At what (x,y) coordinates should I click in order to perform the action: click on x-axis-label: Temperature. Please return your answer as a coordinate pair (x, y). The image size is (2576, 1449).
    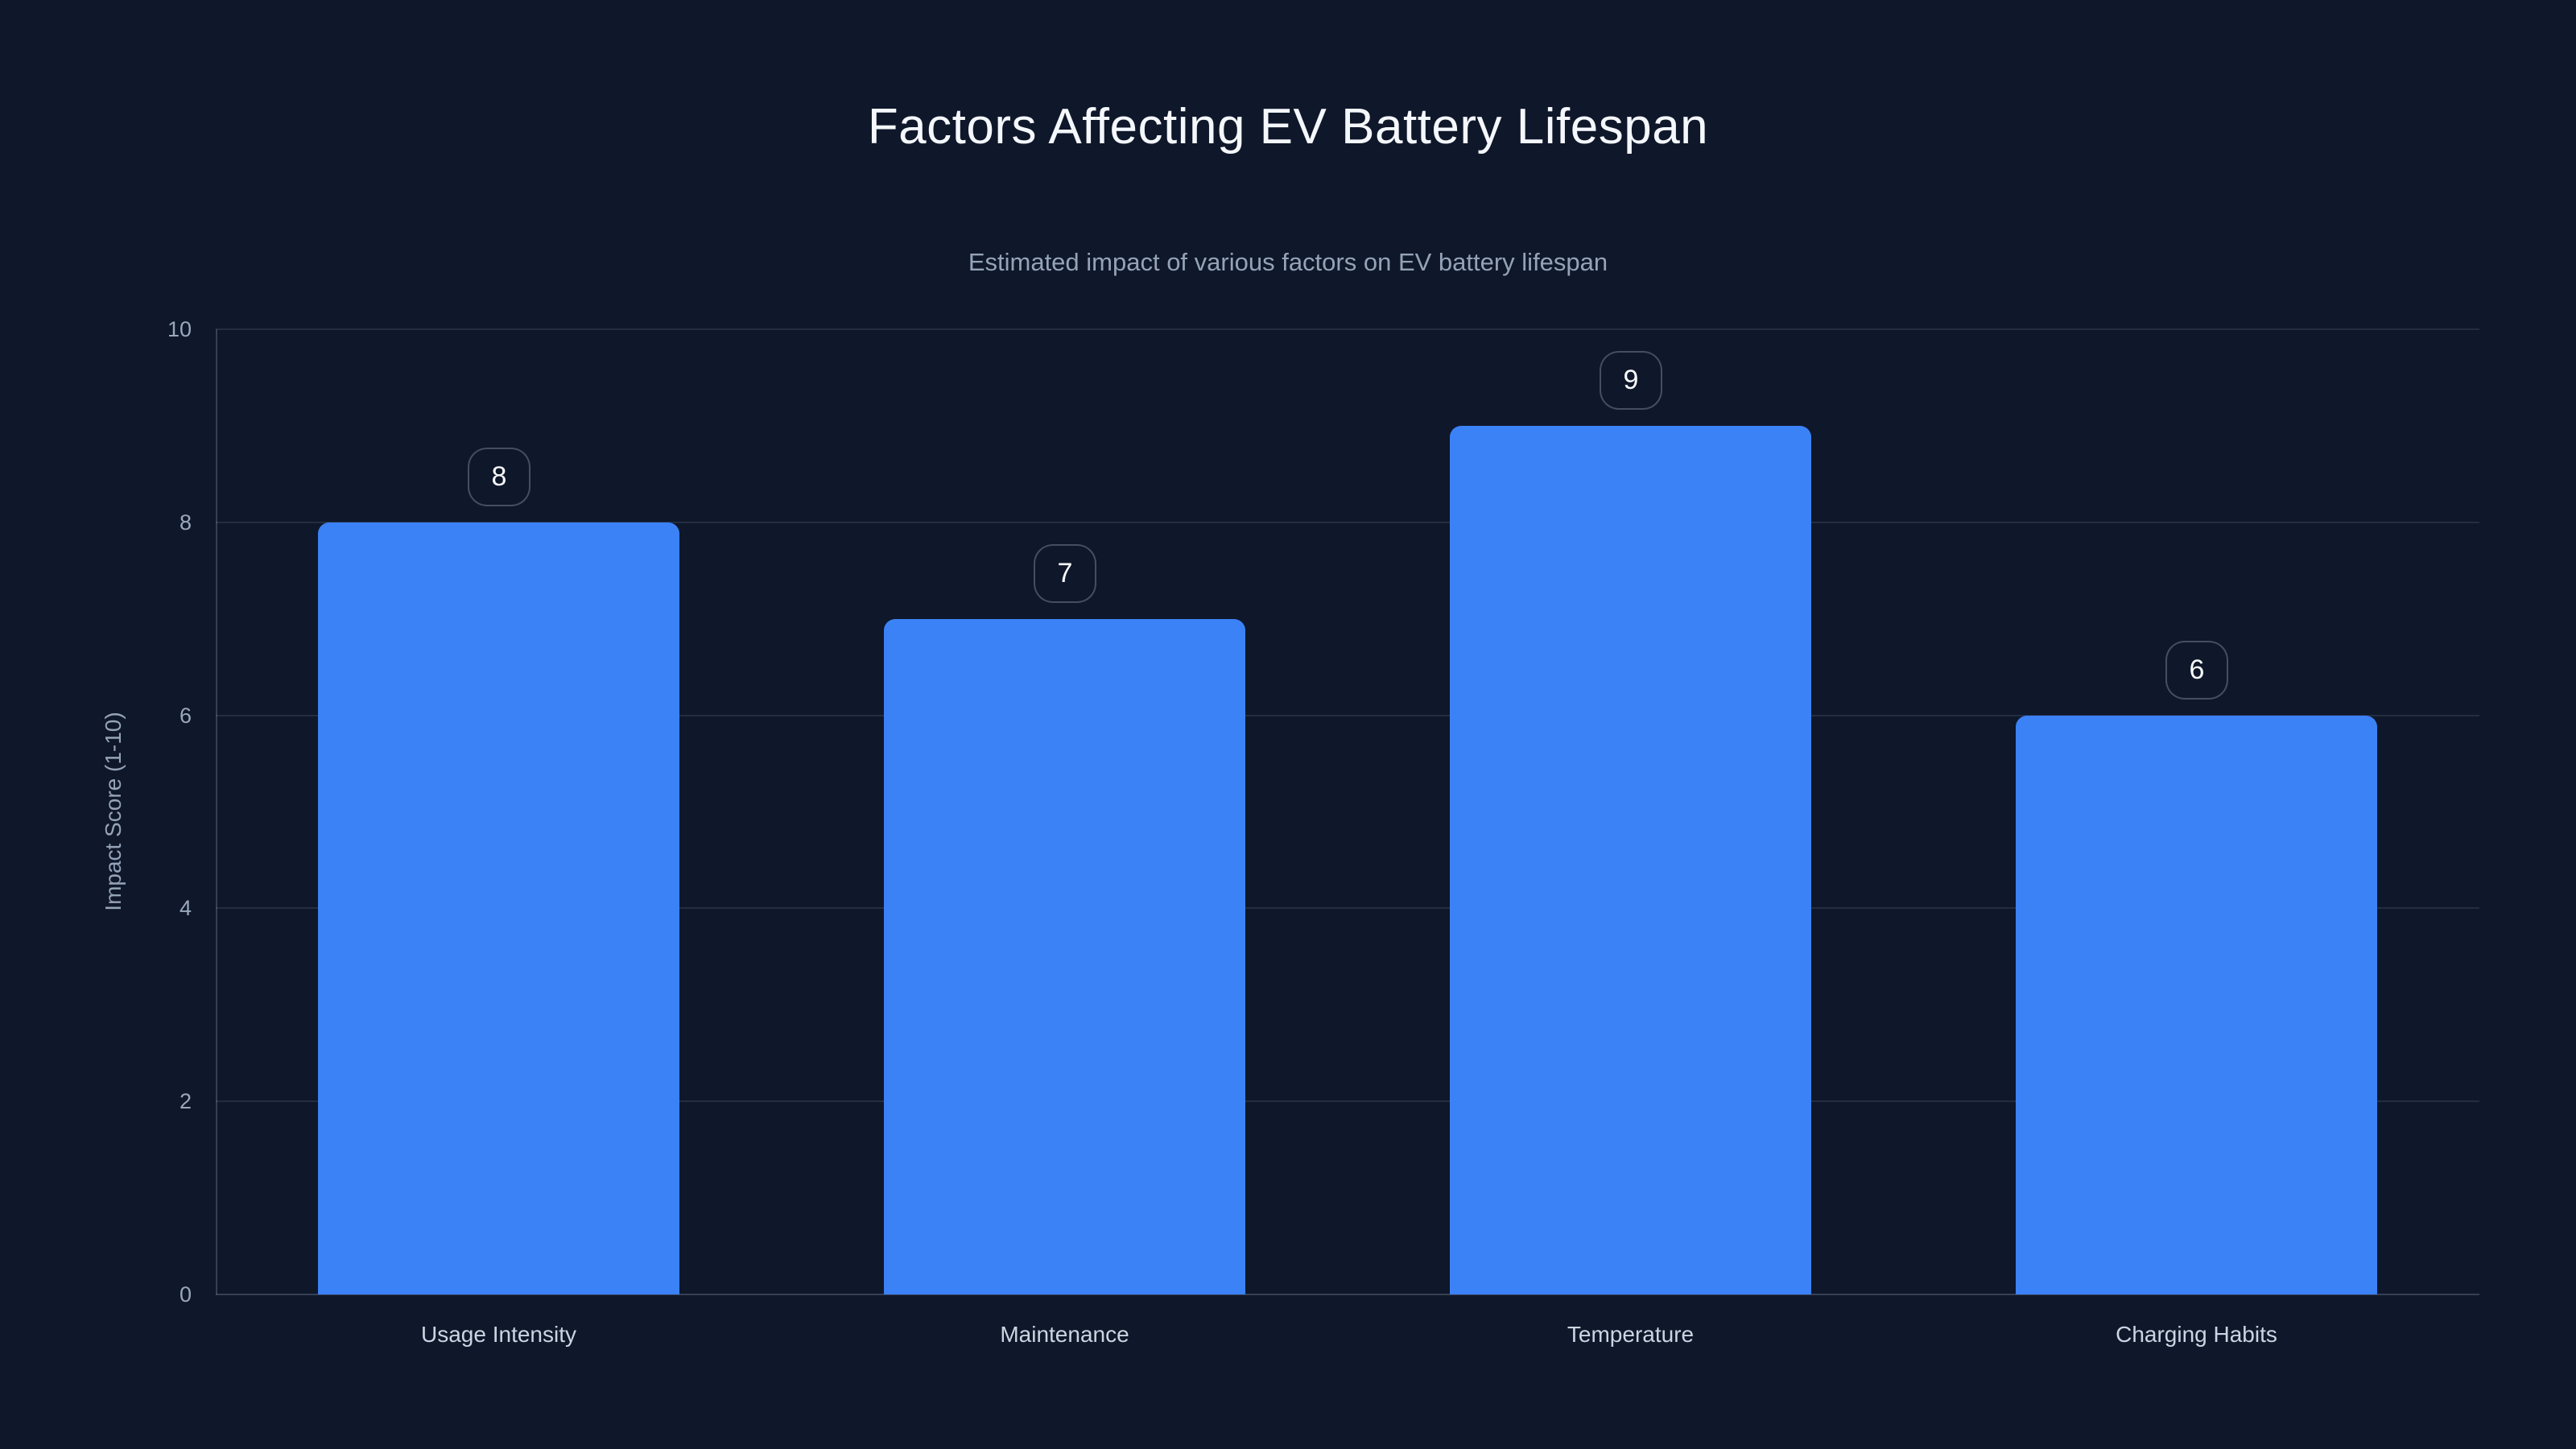
    Looking at the image, I should click on (1631, 1334).